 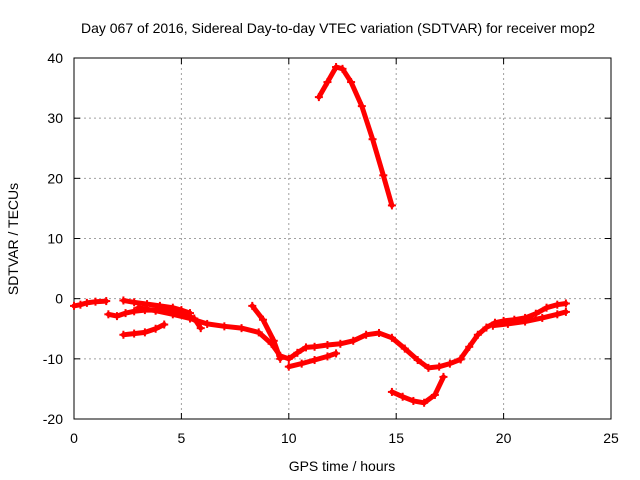 What do you see at coordinates (59, 299) in the screenshot?
I see `y-tick-label: 0` at bounding box center [59, 299].